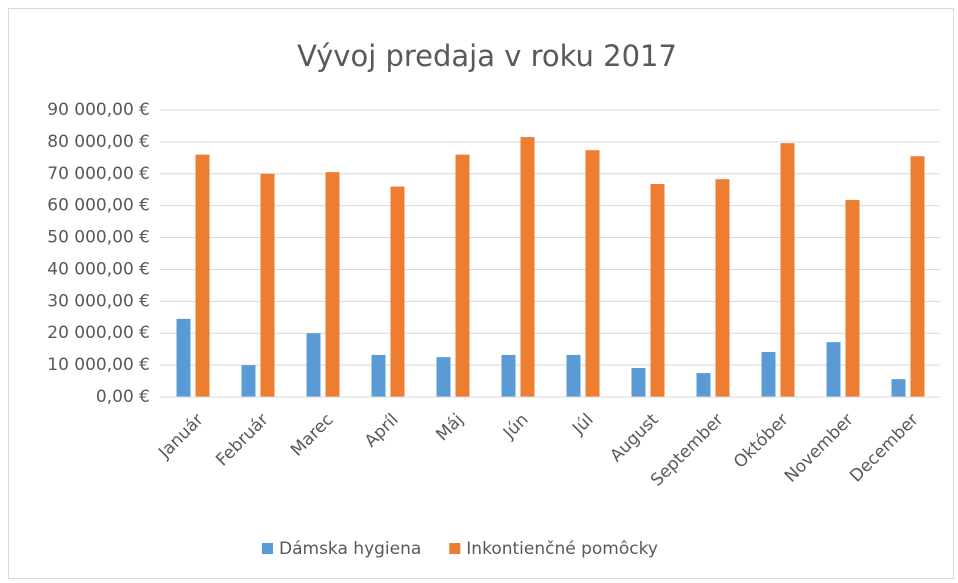 This screenshot has width=958, height=583. I want to click on legend-label: Inkontienčné pomôcky, so click(562, 549).